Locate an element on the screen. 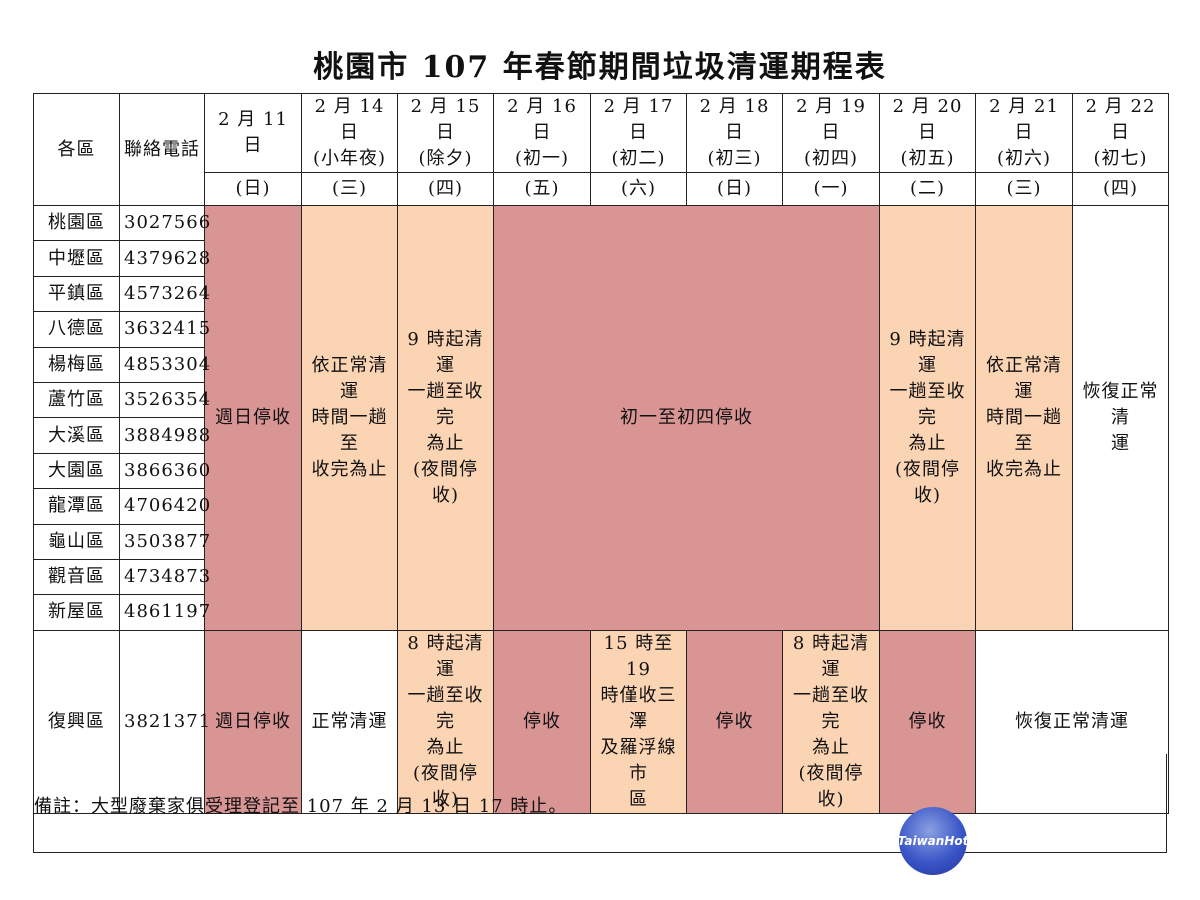  note-box: 備註：大型廢棄家俱受理登記至 107 年 2 月 13 日 17 時止。 is located at coordinates (600, 803).